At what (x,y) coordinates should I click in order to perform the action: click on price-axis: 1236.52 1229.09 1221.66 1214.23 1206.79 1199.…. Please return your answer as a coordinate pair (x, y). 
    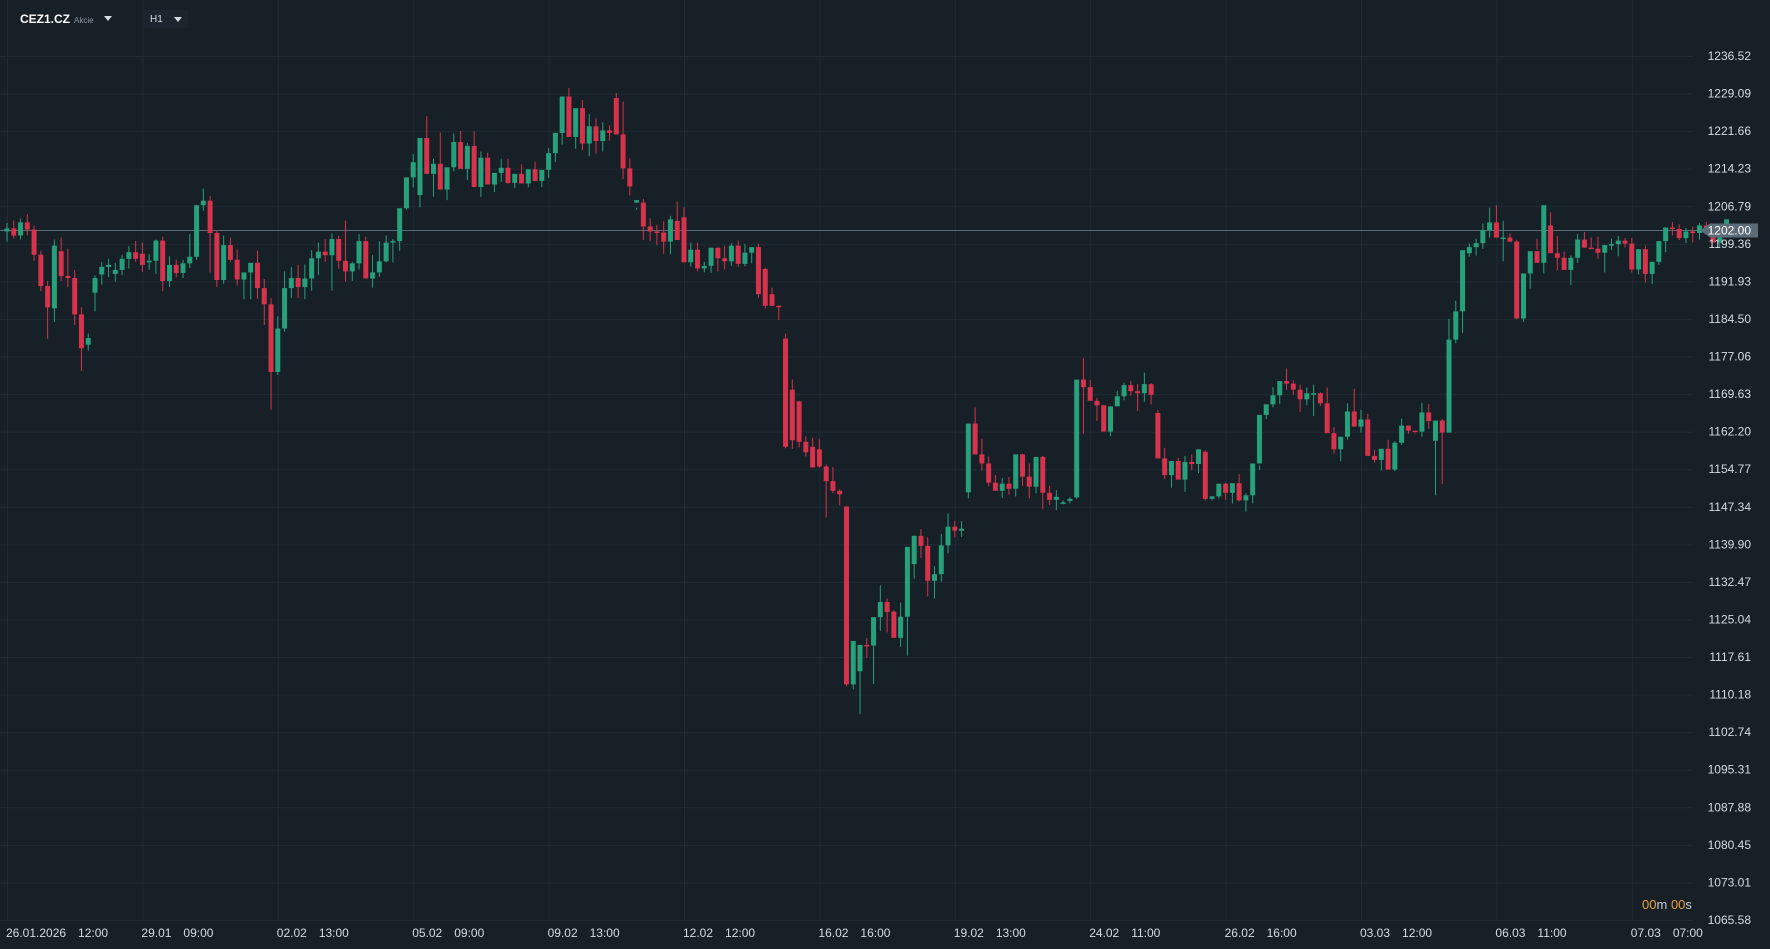
    Looking at the image, I should click on (1729, 488).